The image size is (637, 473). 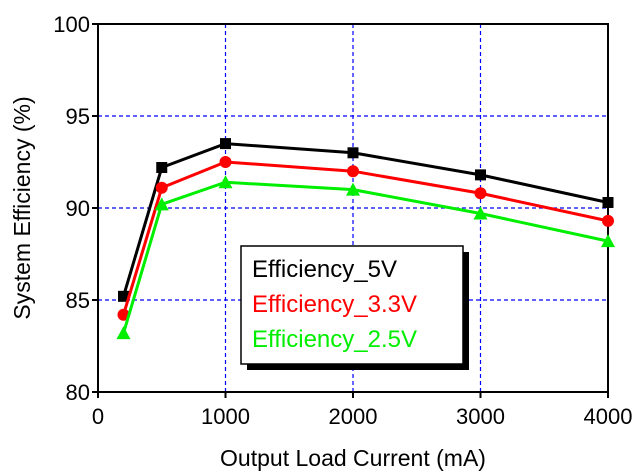 I want to click on x-tick-label: 3000, so click(x=480, y=416).